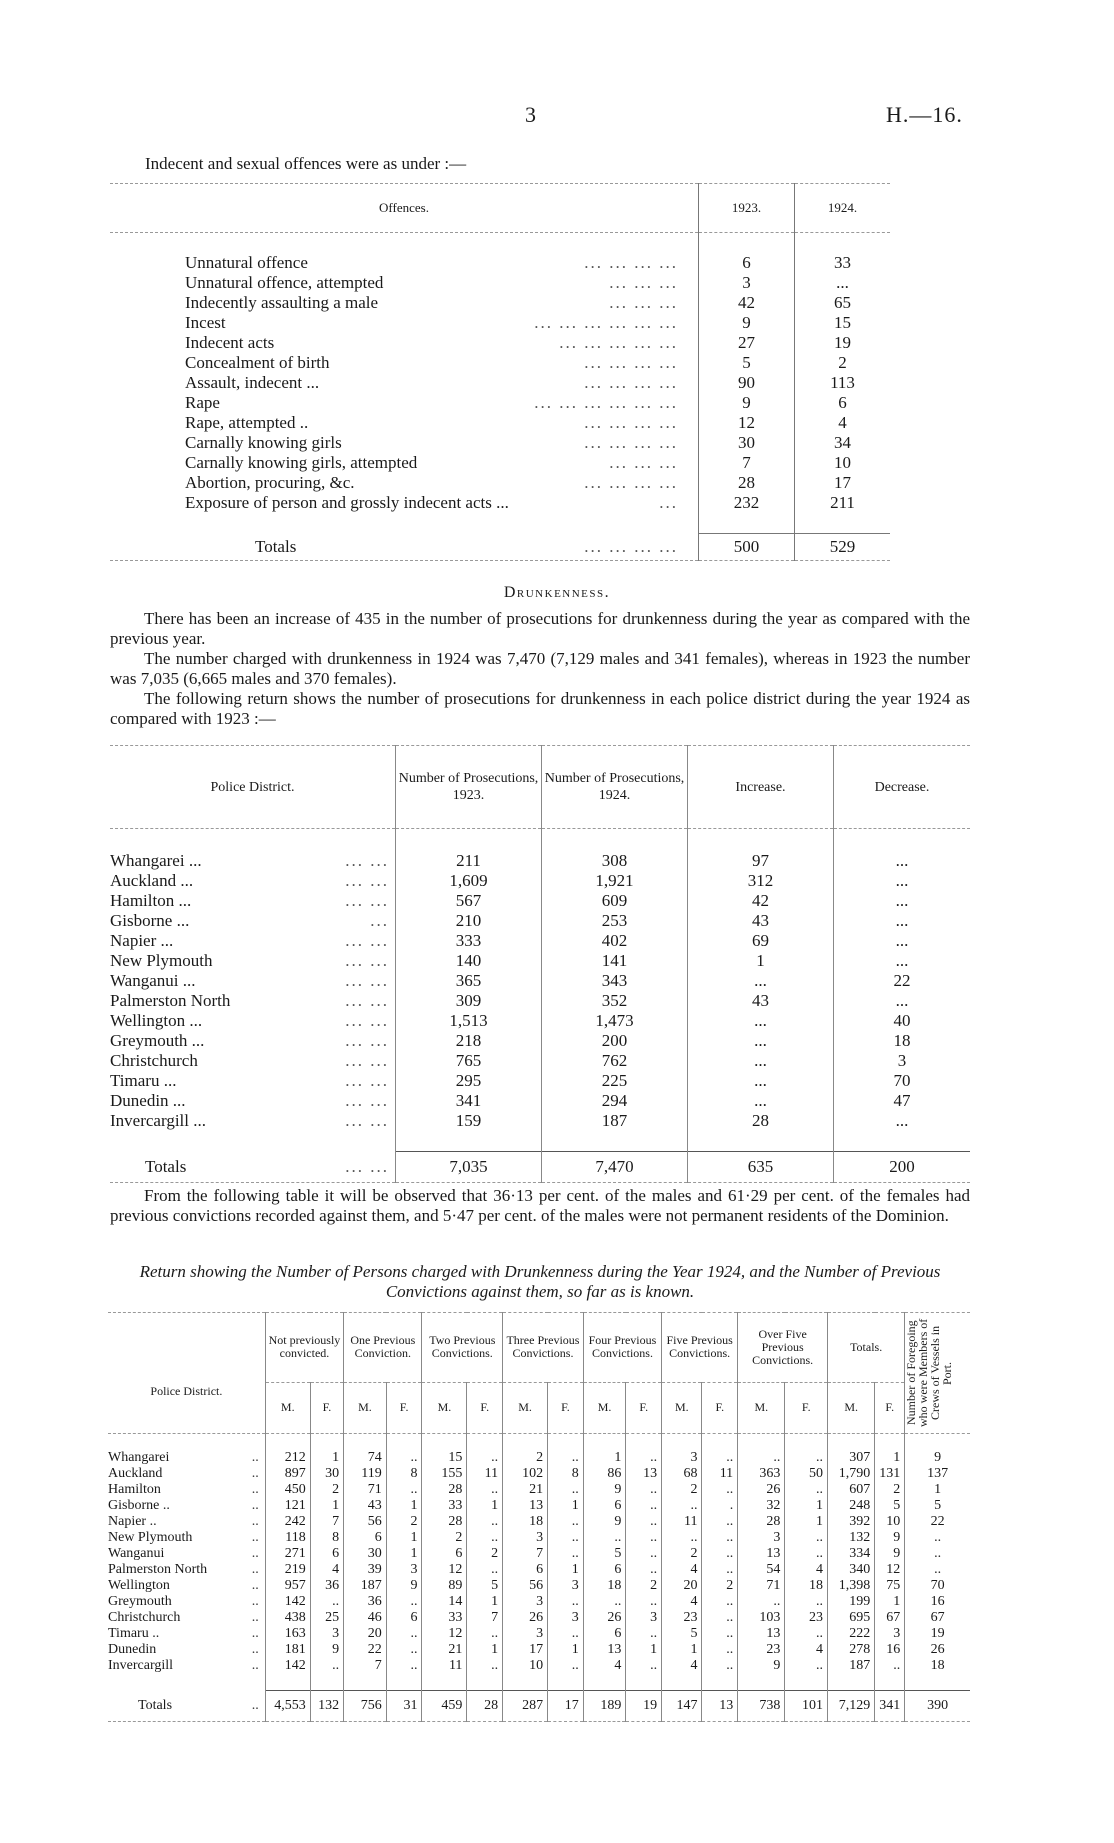  Describe the element at coordinates (444, 1506) in the screenshot. I see `value-cell: 33` at that location.